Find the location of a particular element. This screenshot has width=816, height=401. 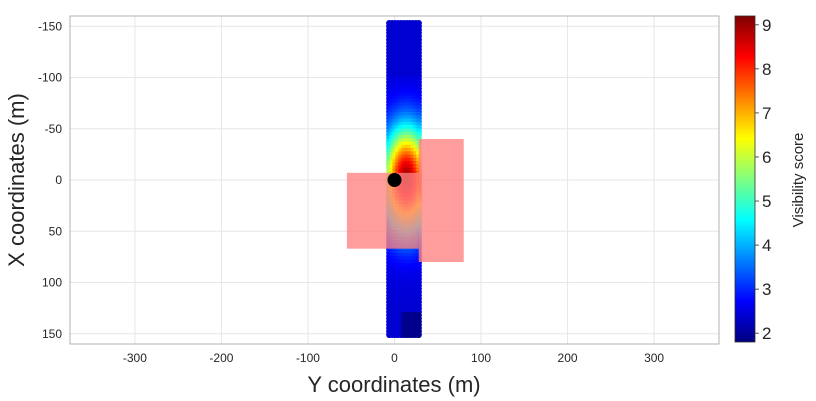

colorbar-tick-label: 6 is located at coordinates (766, 157).